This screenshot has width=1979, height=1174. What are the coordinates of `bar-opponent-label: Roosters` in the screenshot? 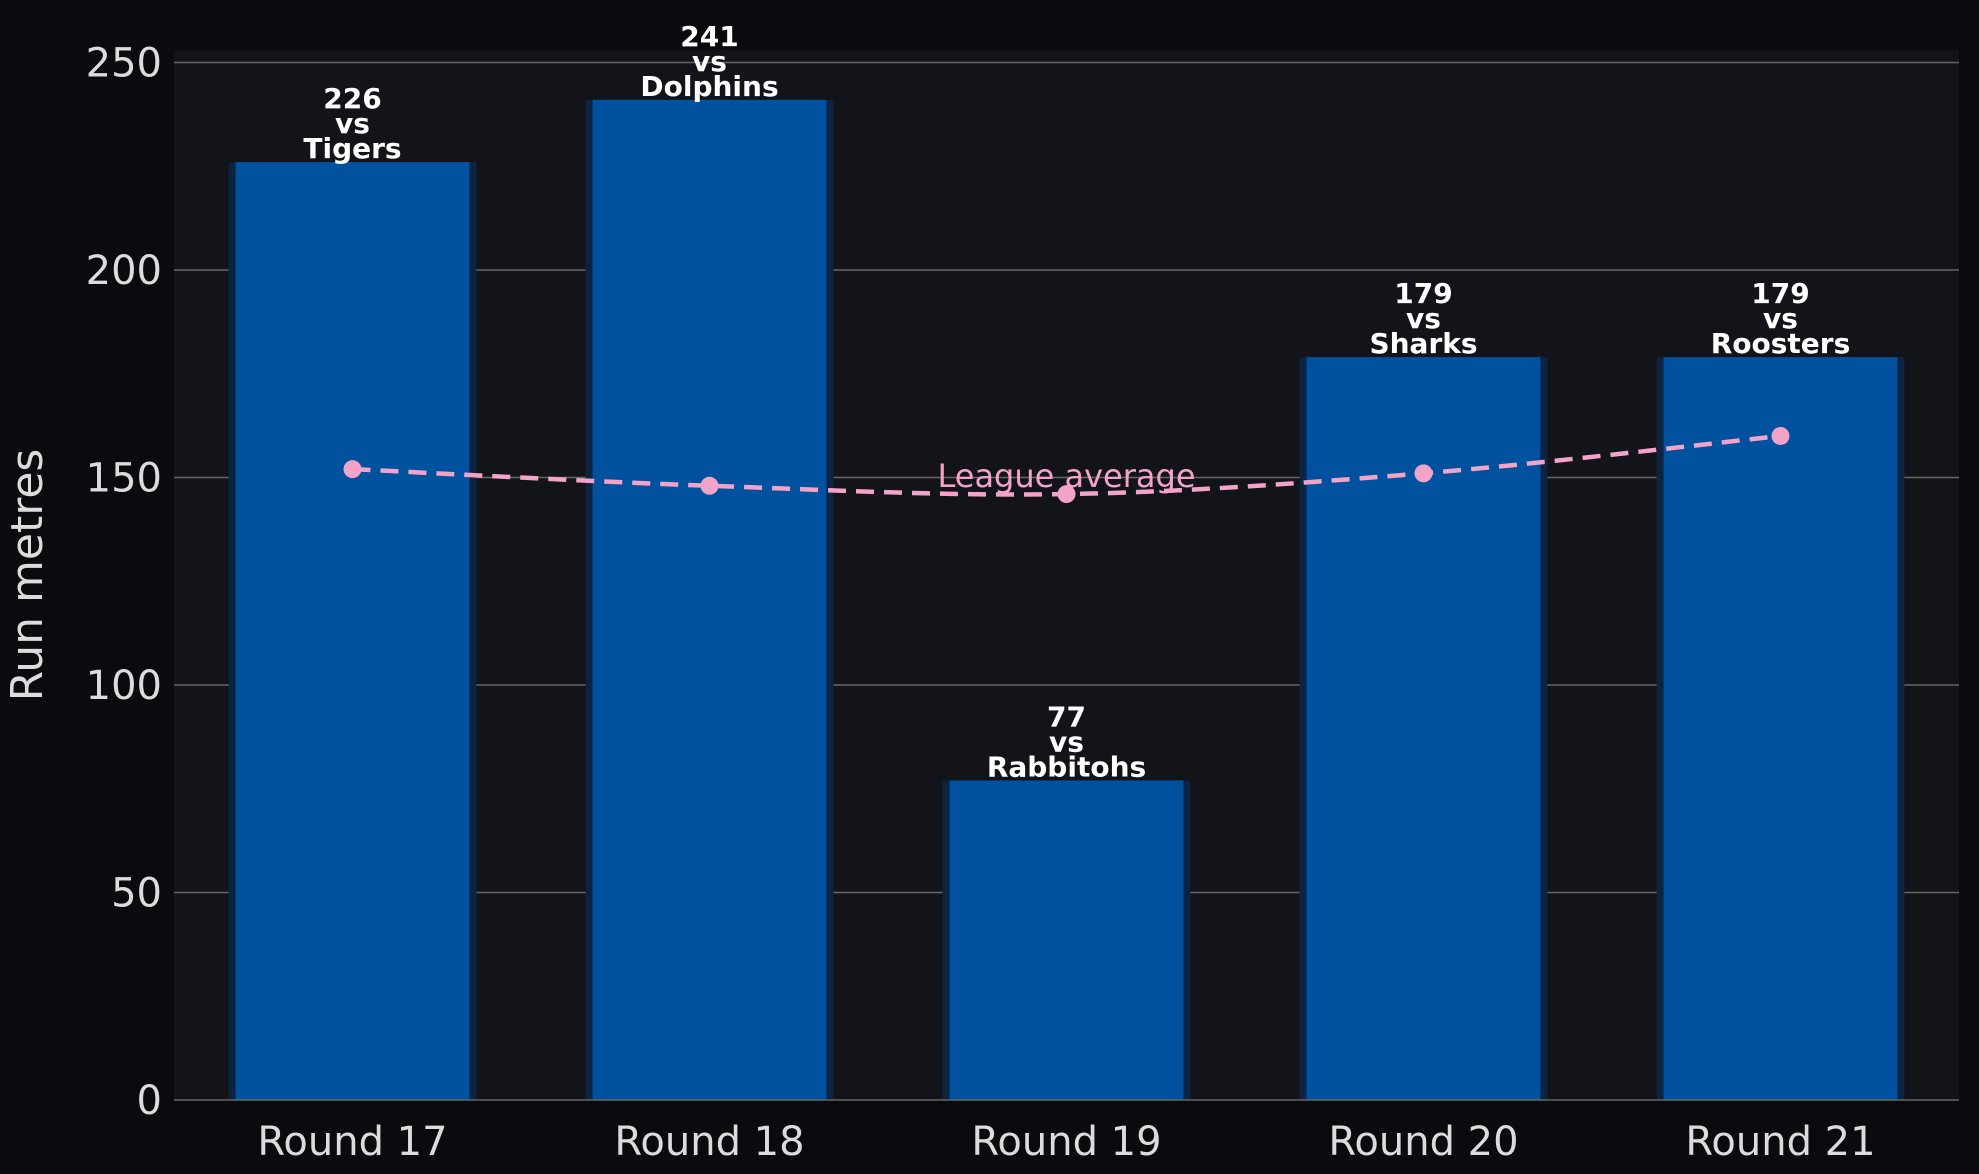 It's located at (1781, 343).